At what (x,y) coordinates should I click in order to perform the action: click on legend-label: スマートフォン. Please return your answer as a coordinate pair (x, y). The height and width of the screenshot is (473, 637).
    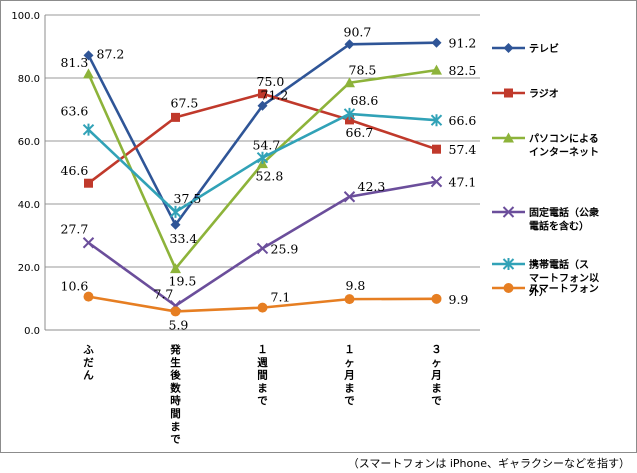
    Looking at the image, I should click on (564, 289).